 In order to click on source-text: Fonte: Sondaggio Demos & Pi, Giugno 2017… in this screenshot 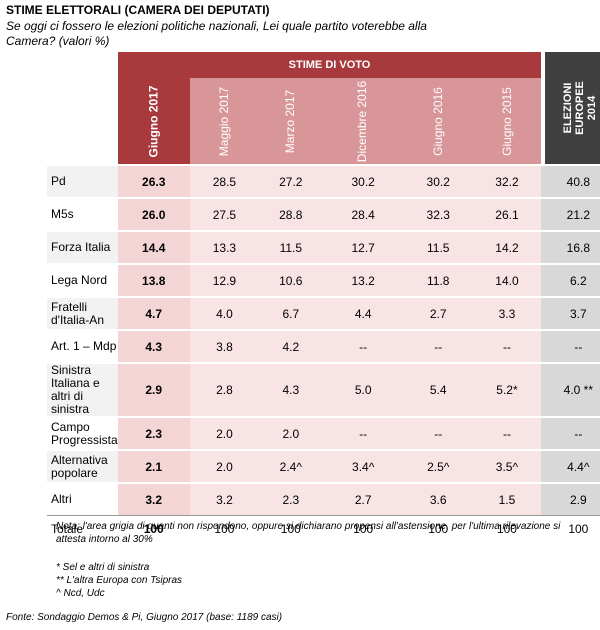, I will do `click(144, 617)`.